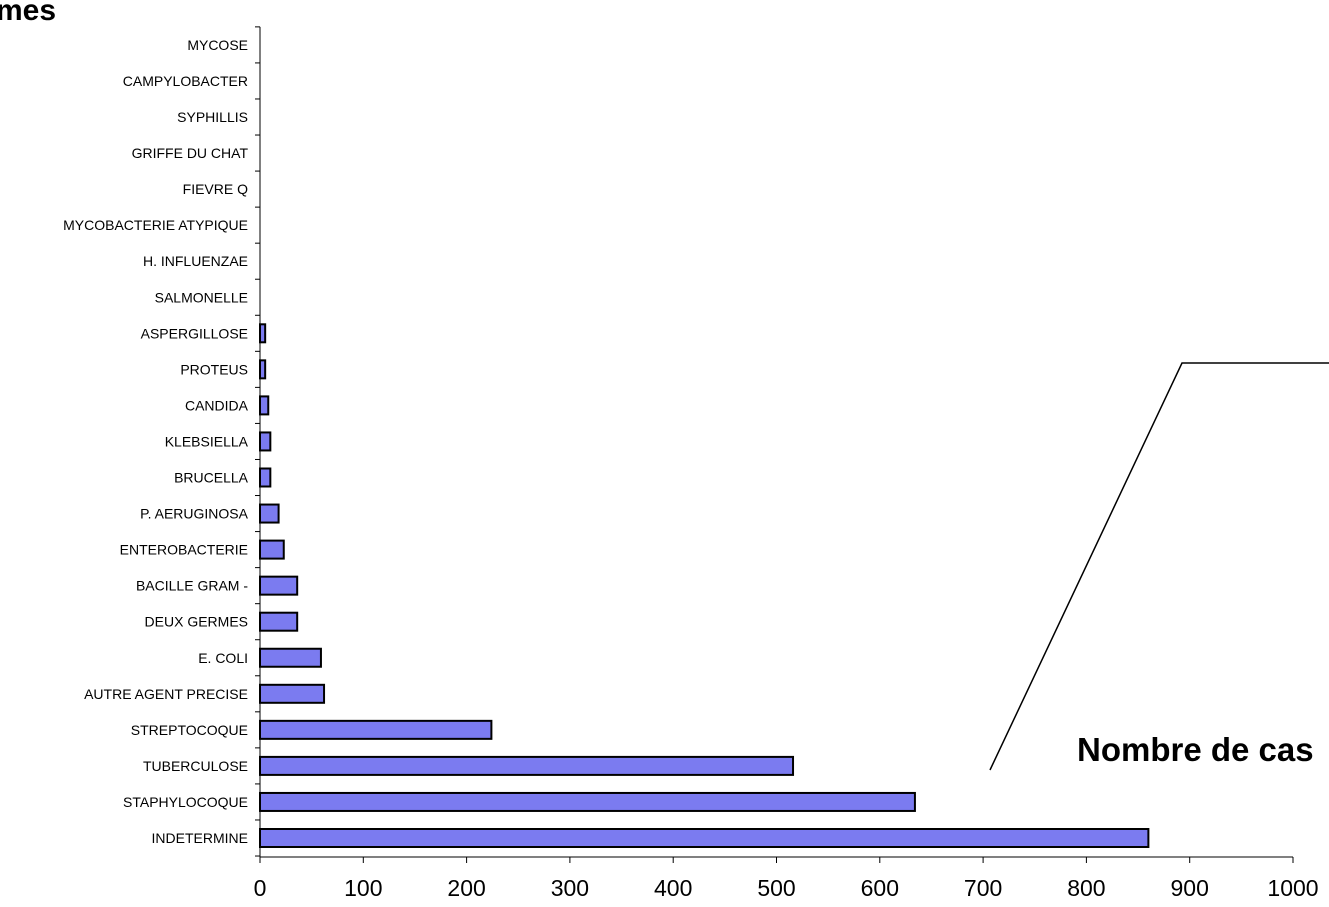  Describe the element at coordinates (466, 888) in the screenshot. I see `x-tick-label: 200` at that location.